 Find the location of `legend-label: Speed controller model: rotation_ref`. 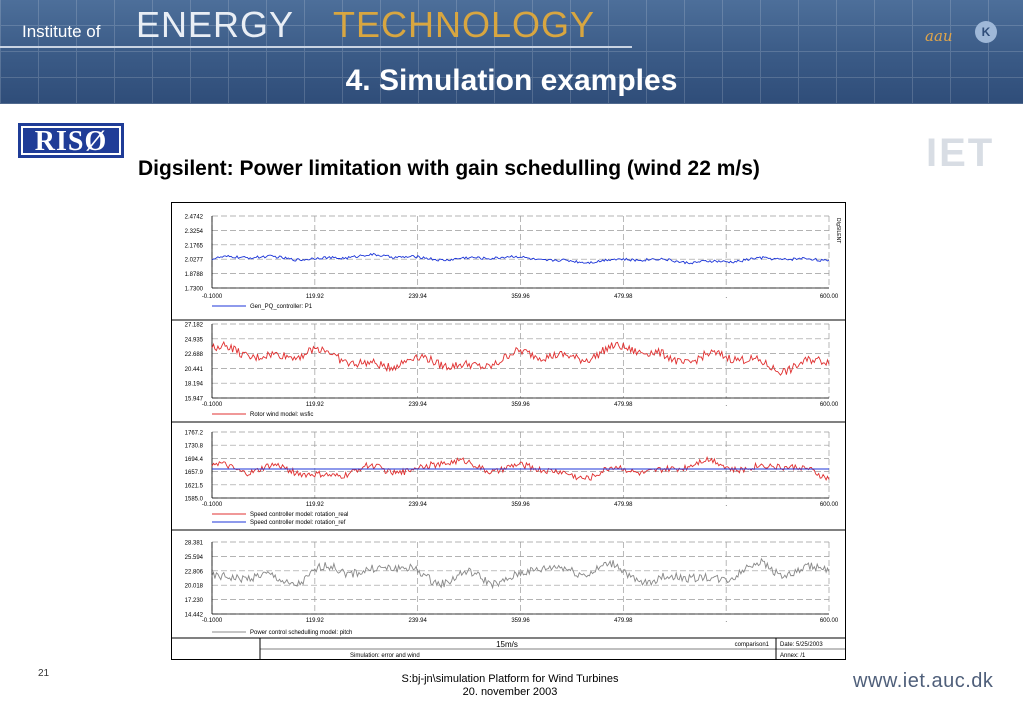

legend-label: Speed controller model: rotation_ref is located at coordinates (298, 523).